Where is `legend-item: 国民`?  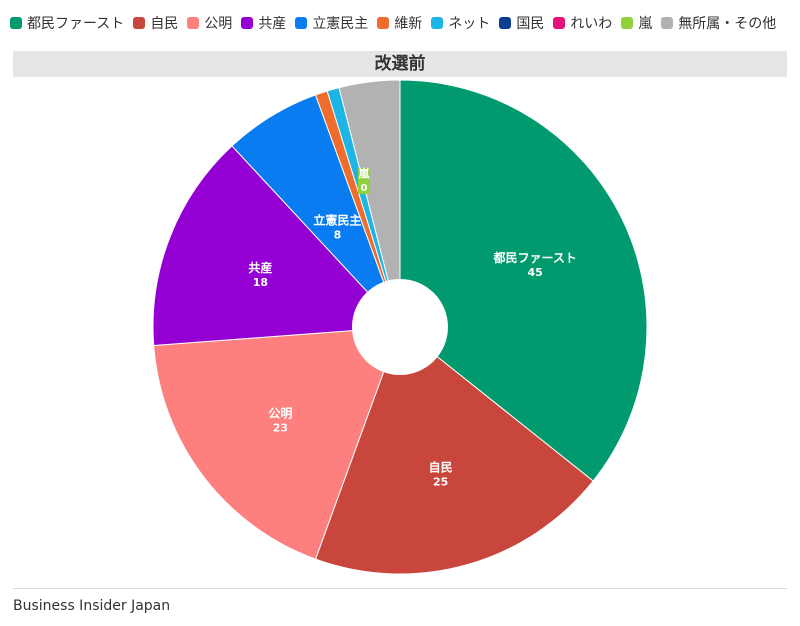 legend-item: 国民 is located at coordinates (521, 23).